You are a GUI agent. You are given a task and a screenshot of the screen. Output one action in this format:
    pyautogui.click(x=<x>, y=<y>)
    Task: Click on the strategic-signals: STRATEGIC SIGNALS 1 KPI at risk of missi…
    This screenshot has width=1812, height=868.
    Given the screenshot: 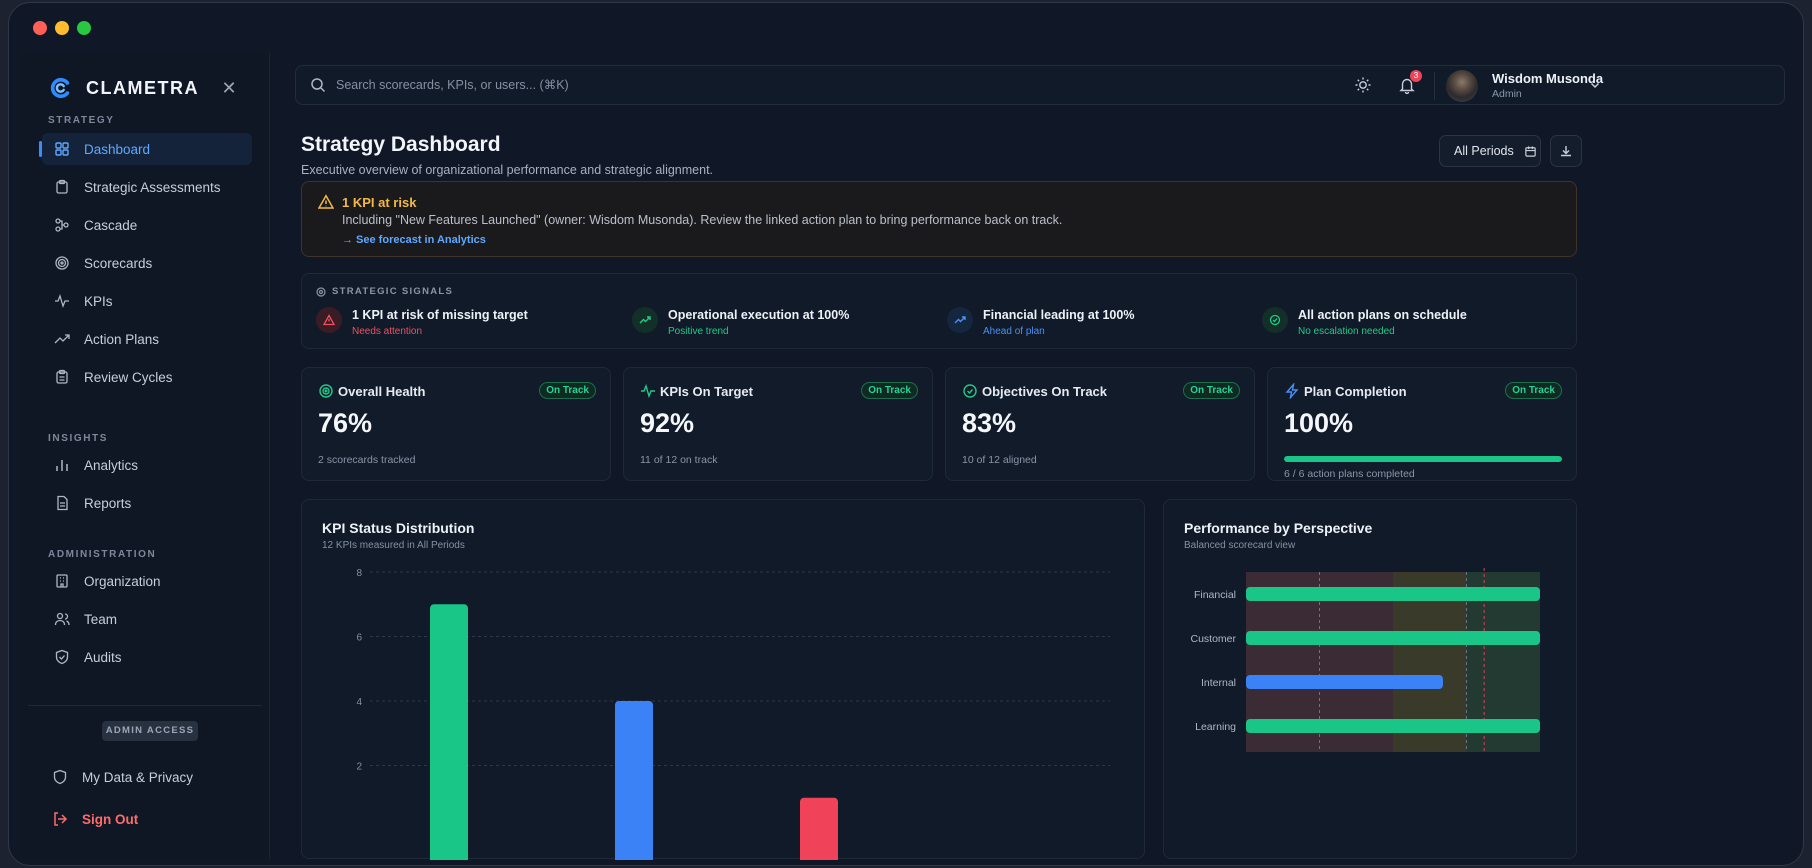 What is the action you would take?
    pyautogui.click(x=939, y=311)
    